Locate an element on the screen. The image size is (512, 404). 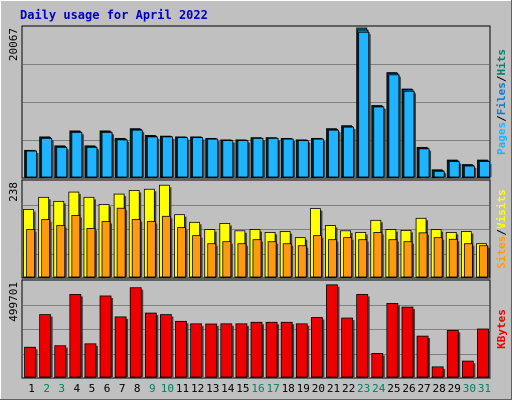
pages-bar-21-fill is located at coordinates (333, 153).